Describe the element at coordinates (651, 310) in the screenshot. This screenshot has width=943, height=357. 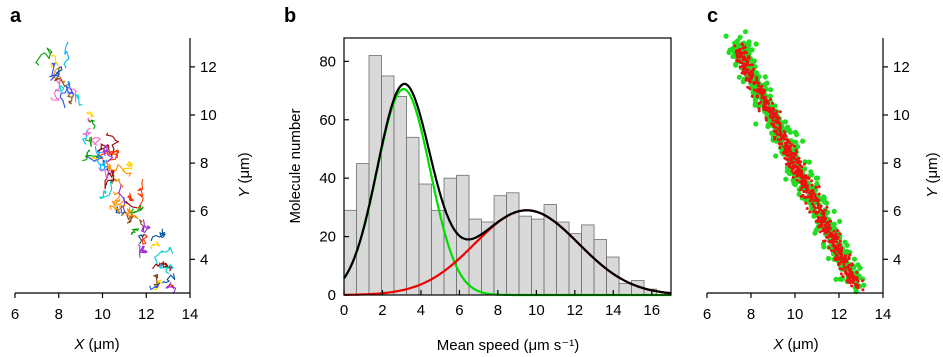
I see `panel-b-x-tick-label: 16` at that location.